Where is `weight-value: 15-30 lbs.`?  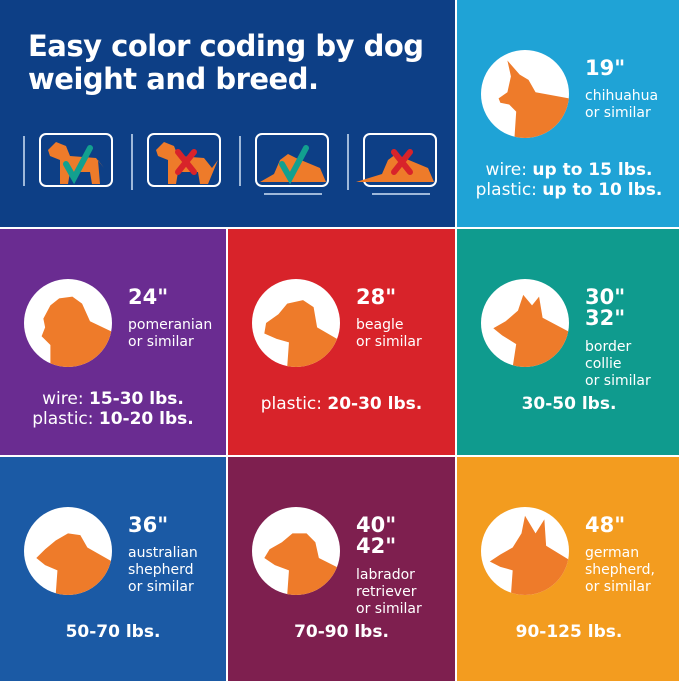
weight-value: 15-30 lbs. is located at coordinates (136, 399).